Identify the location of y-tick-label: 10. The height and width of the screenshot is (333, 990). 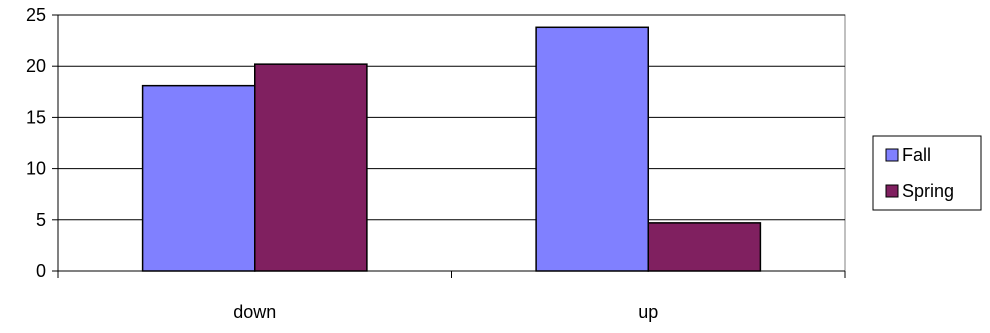
(36, 169).